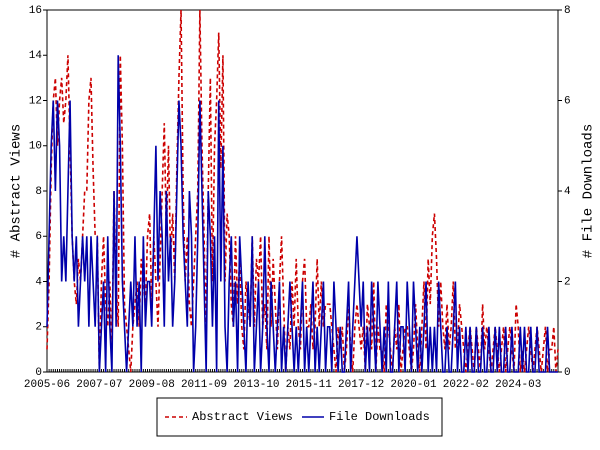 The height and width of the screenshot is (450, 600). Describe the element at coordinates (567, 101) in the screenshot. I see `y2-tick-label: 6` at that location.